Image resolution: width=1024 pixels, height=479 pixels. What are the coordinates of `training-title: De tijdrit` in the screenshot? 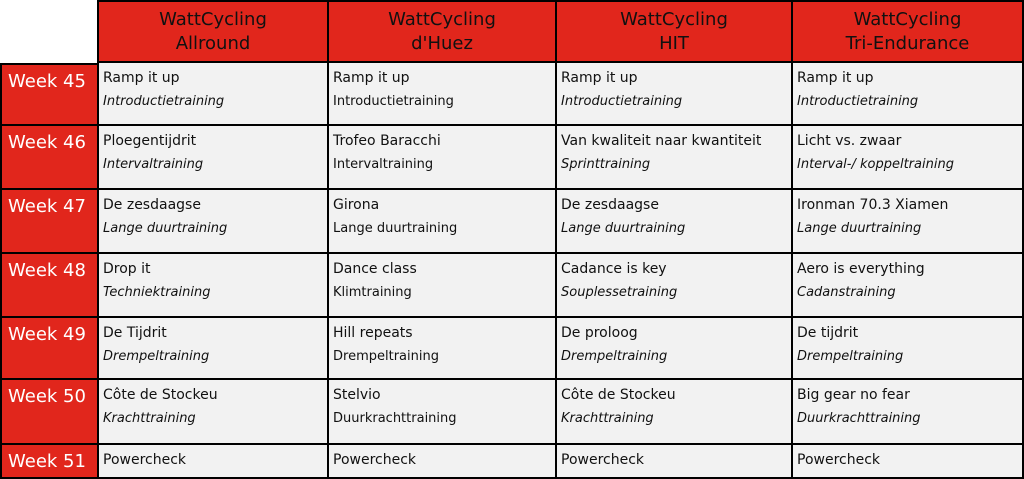 It's located at (828, 333).